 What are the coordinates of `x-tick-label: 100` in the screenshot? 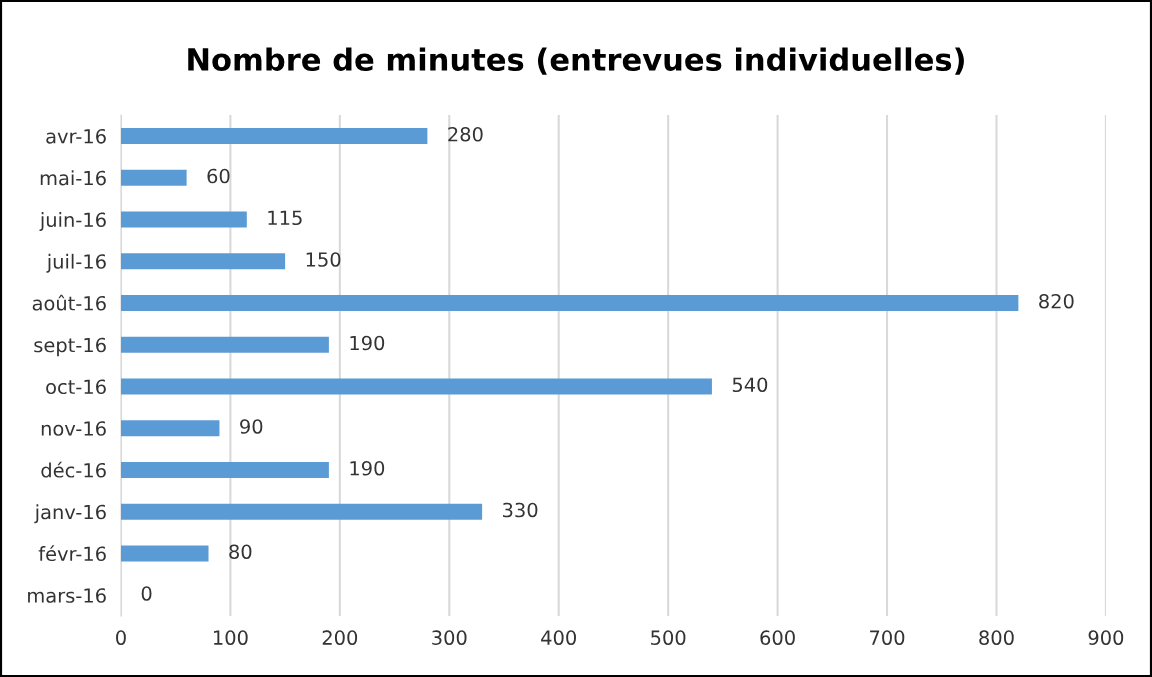 It's located at (230, 638).